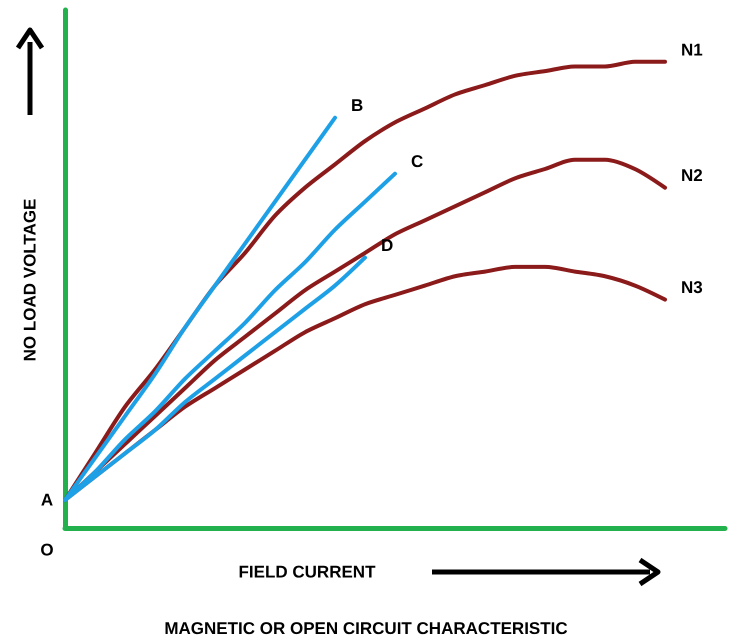 The image size is (732, 644). What do you see at coordinates (387, 246) in the screenshot?
I see `series-label: D` at bounding box center [387, 246].